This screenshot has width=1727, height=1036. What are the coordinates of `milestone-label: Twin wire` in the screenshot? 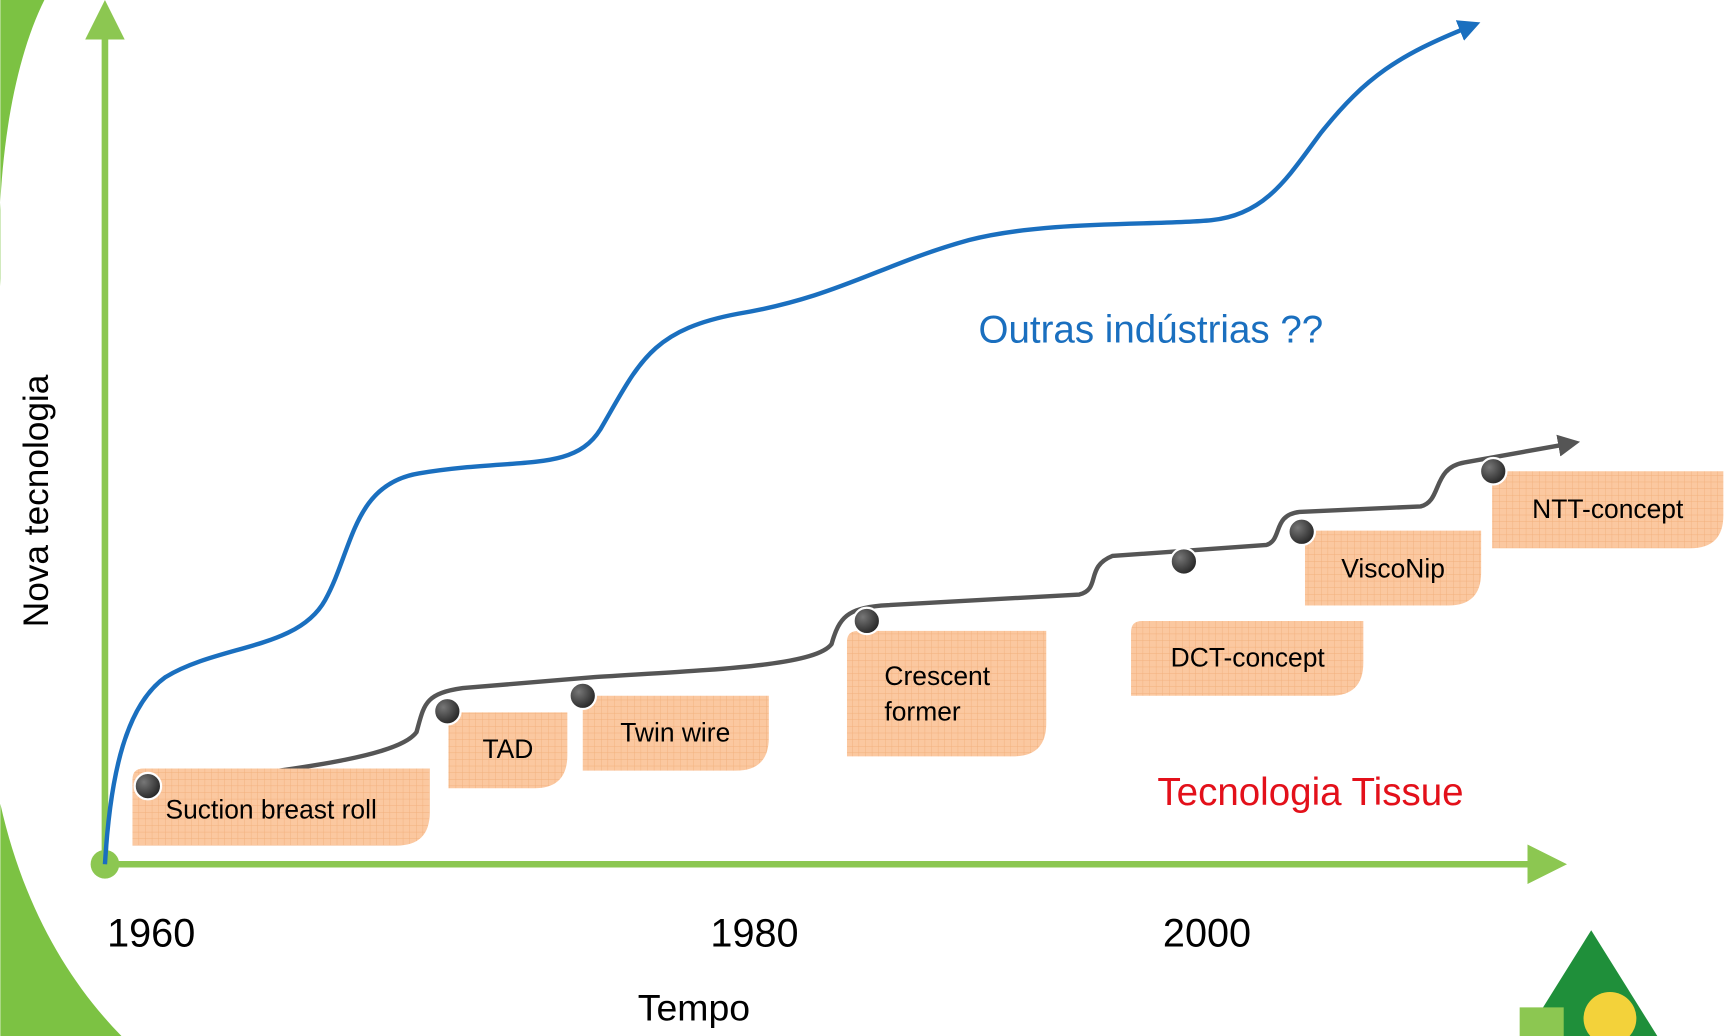 It's located at (675, 732).